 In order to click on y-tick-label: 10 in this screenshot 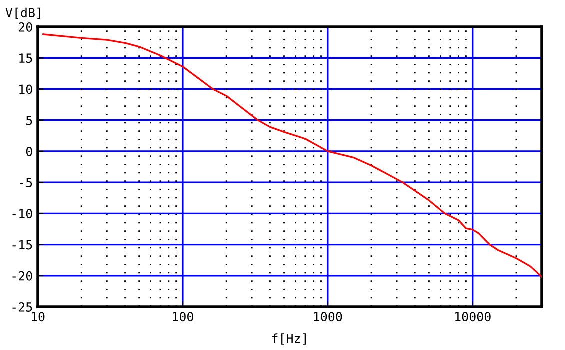, I will do `click(26, 89)`.